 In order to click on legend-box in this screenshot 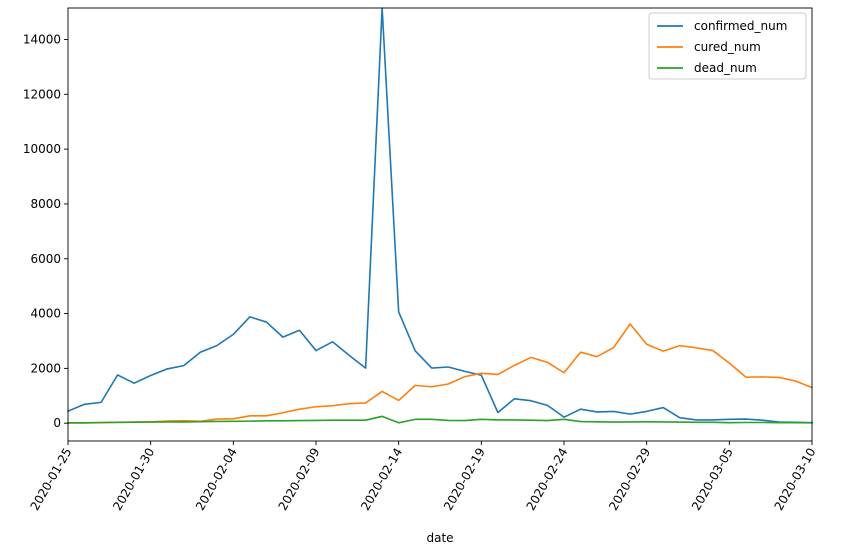, I will do `click(727, 46)`.